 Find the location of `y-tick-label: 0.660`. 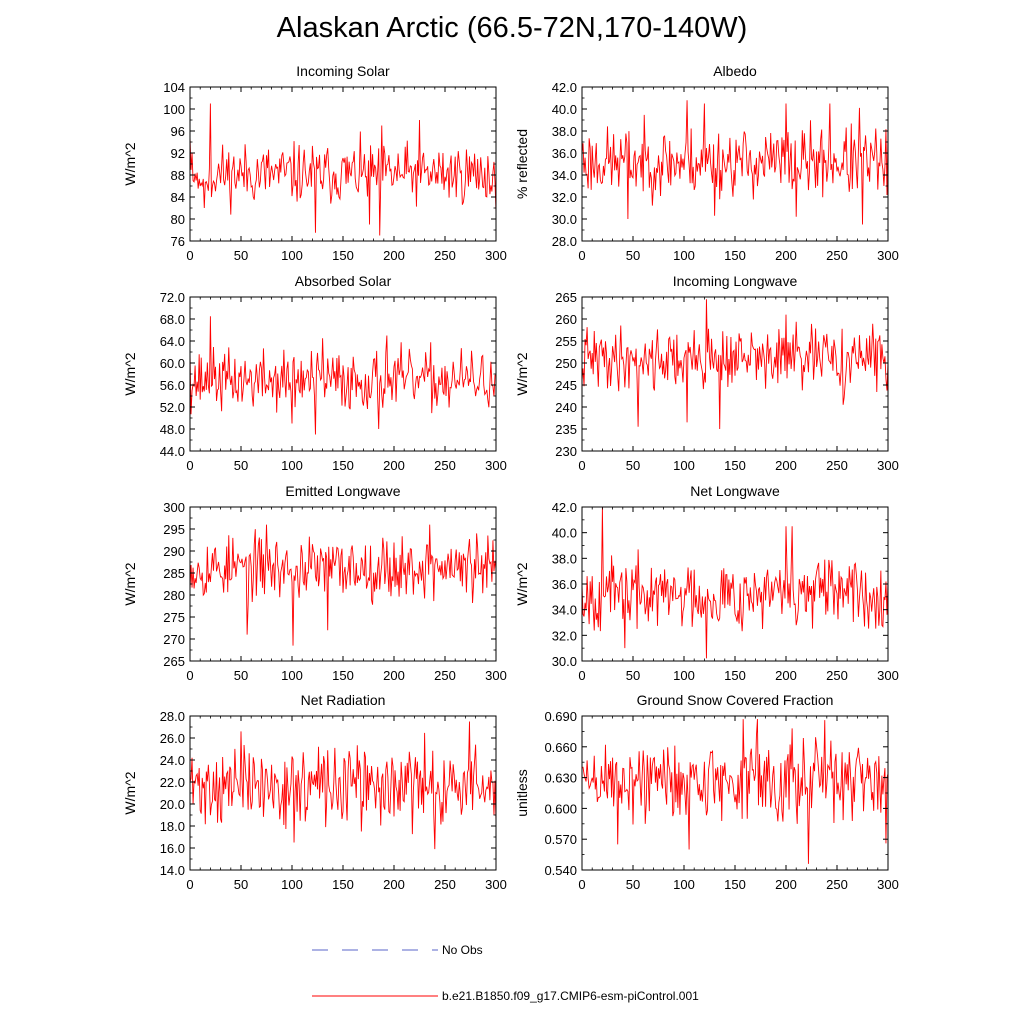

y-tick-label: 0.660 is located at coordinates (560, 747).